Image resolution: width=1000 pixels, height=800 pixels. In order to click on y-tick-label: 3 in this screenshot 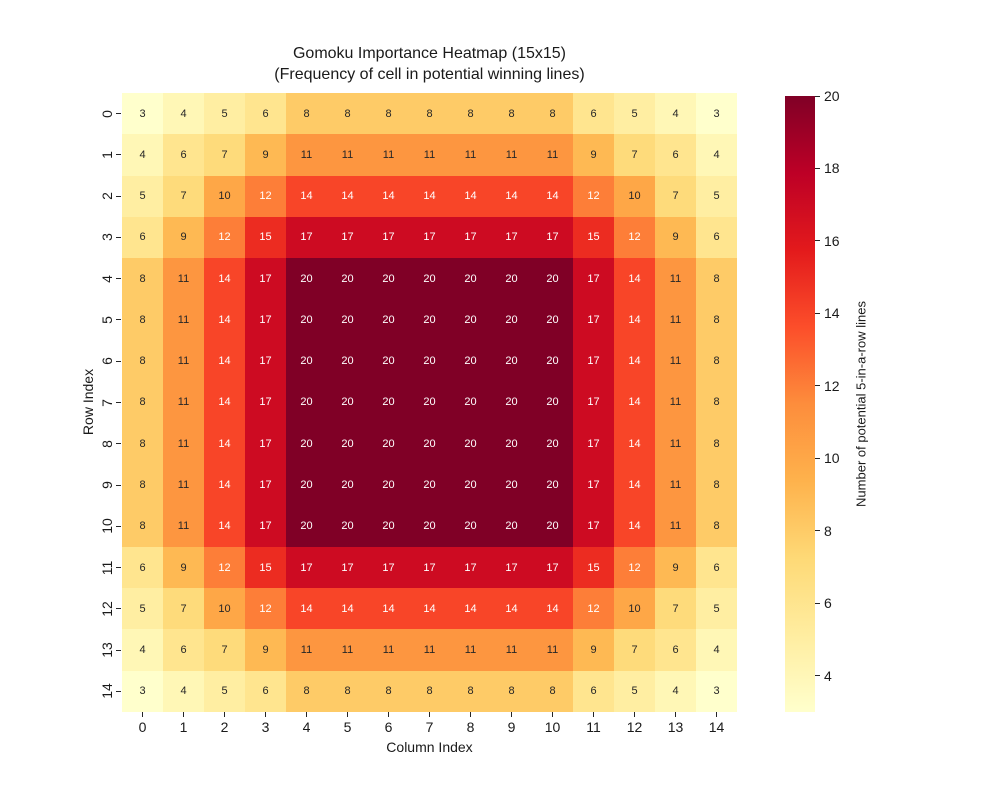, I will do `click(107, 237)`.